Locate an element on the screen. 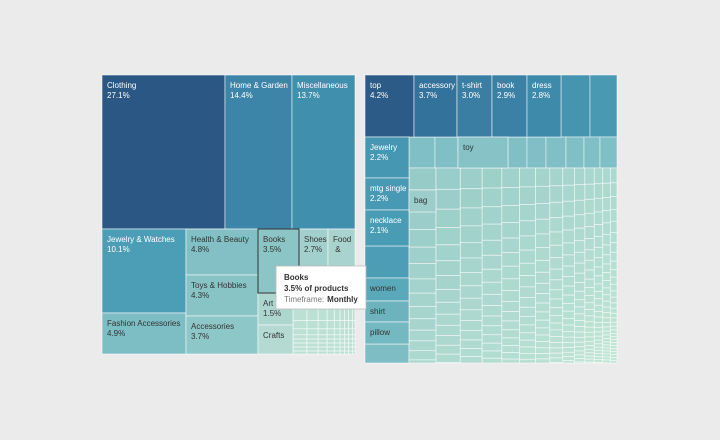  cell-value: 2.2% is located at coordinates (379, 157).